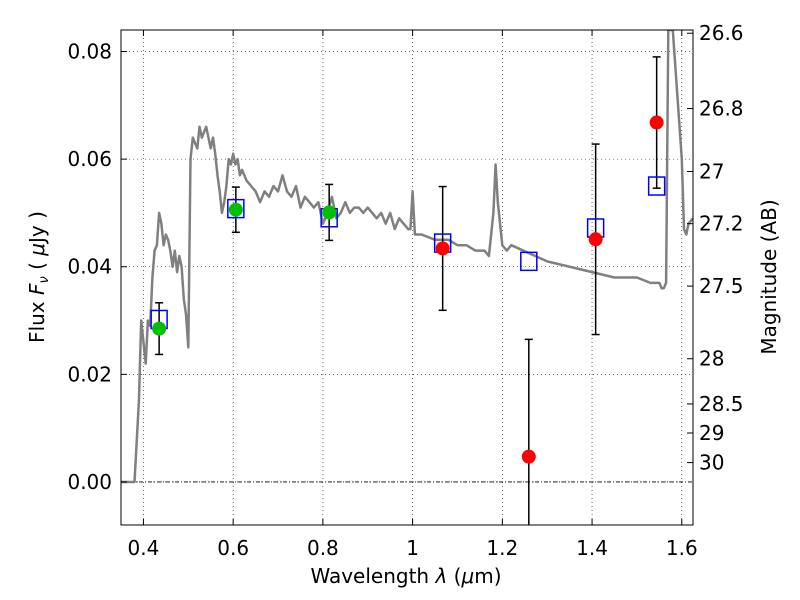 Image resolution: width=800 pixels, height=600 pixels. I want to click on x-tick-label-0: 0.4, so click(144, 548).